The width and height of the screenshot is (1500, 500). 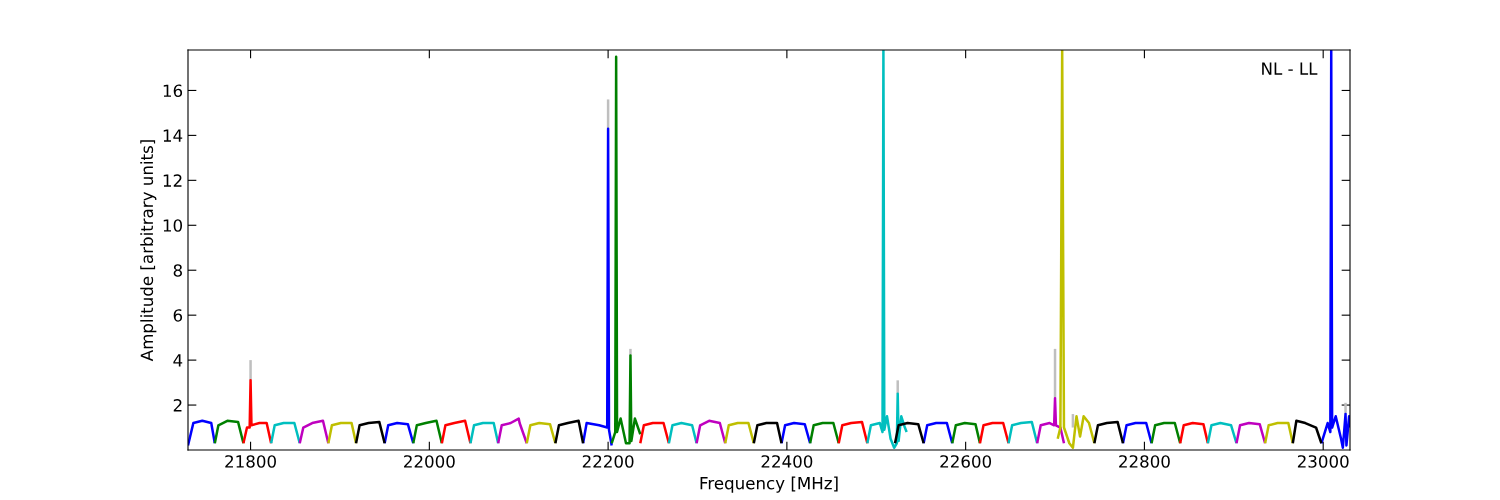 What do you see at coordinates (787, 461) in the screenshot?
I see `x-tick-label: 22400` at bounding box center [787, 461].